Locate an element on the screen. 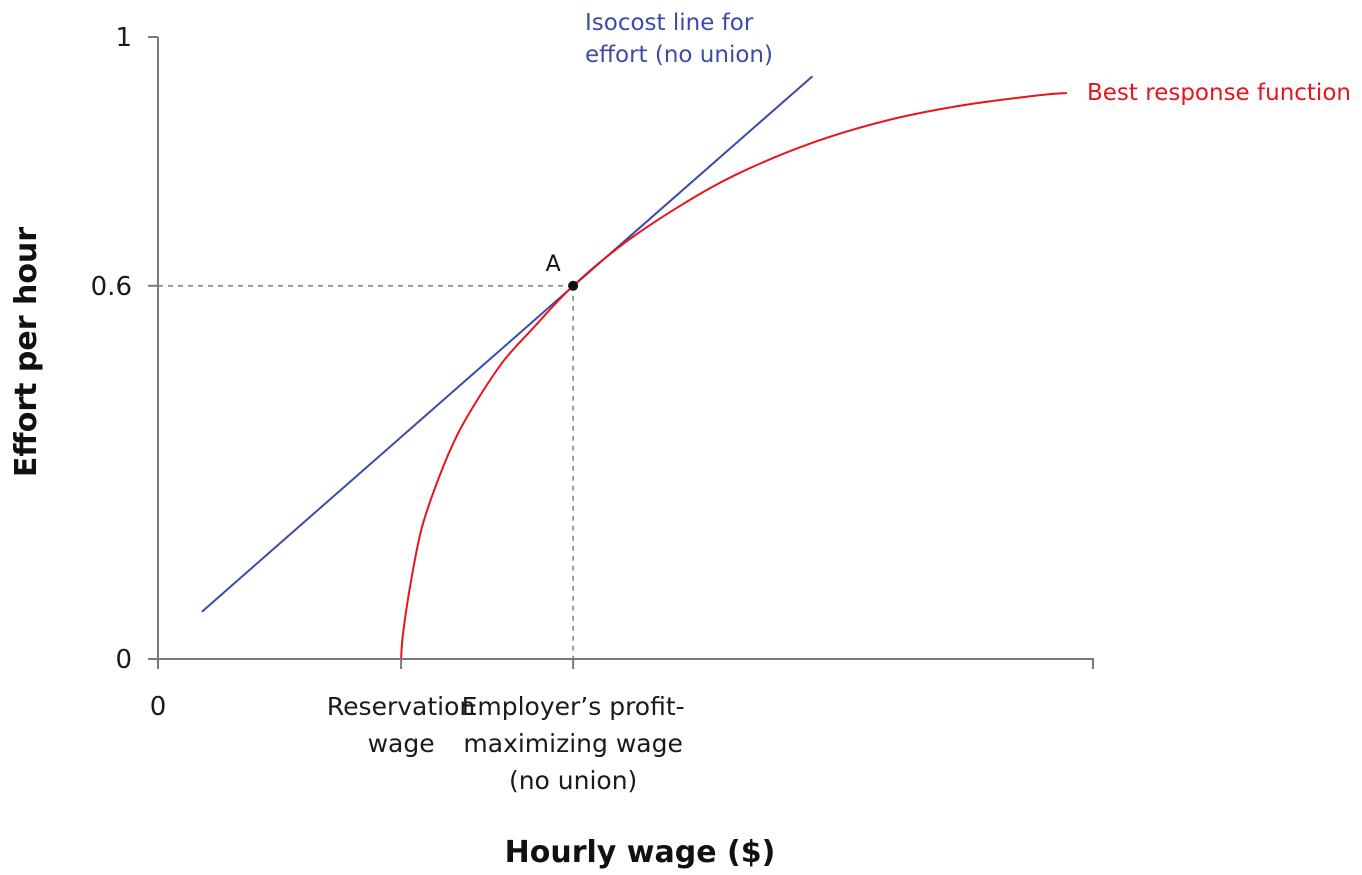 The image size is (1362, 875). point-label: A is located at coordinates (553, 264).